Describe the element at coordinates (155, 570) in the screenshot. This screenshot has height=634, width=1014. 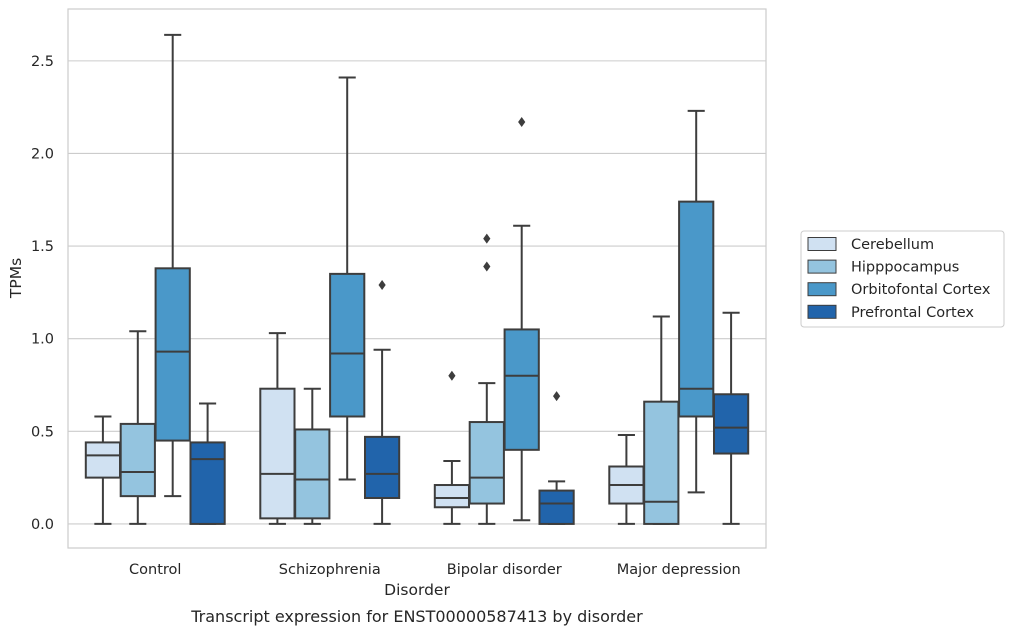
I see `x-tick-label: Control` at that location.